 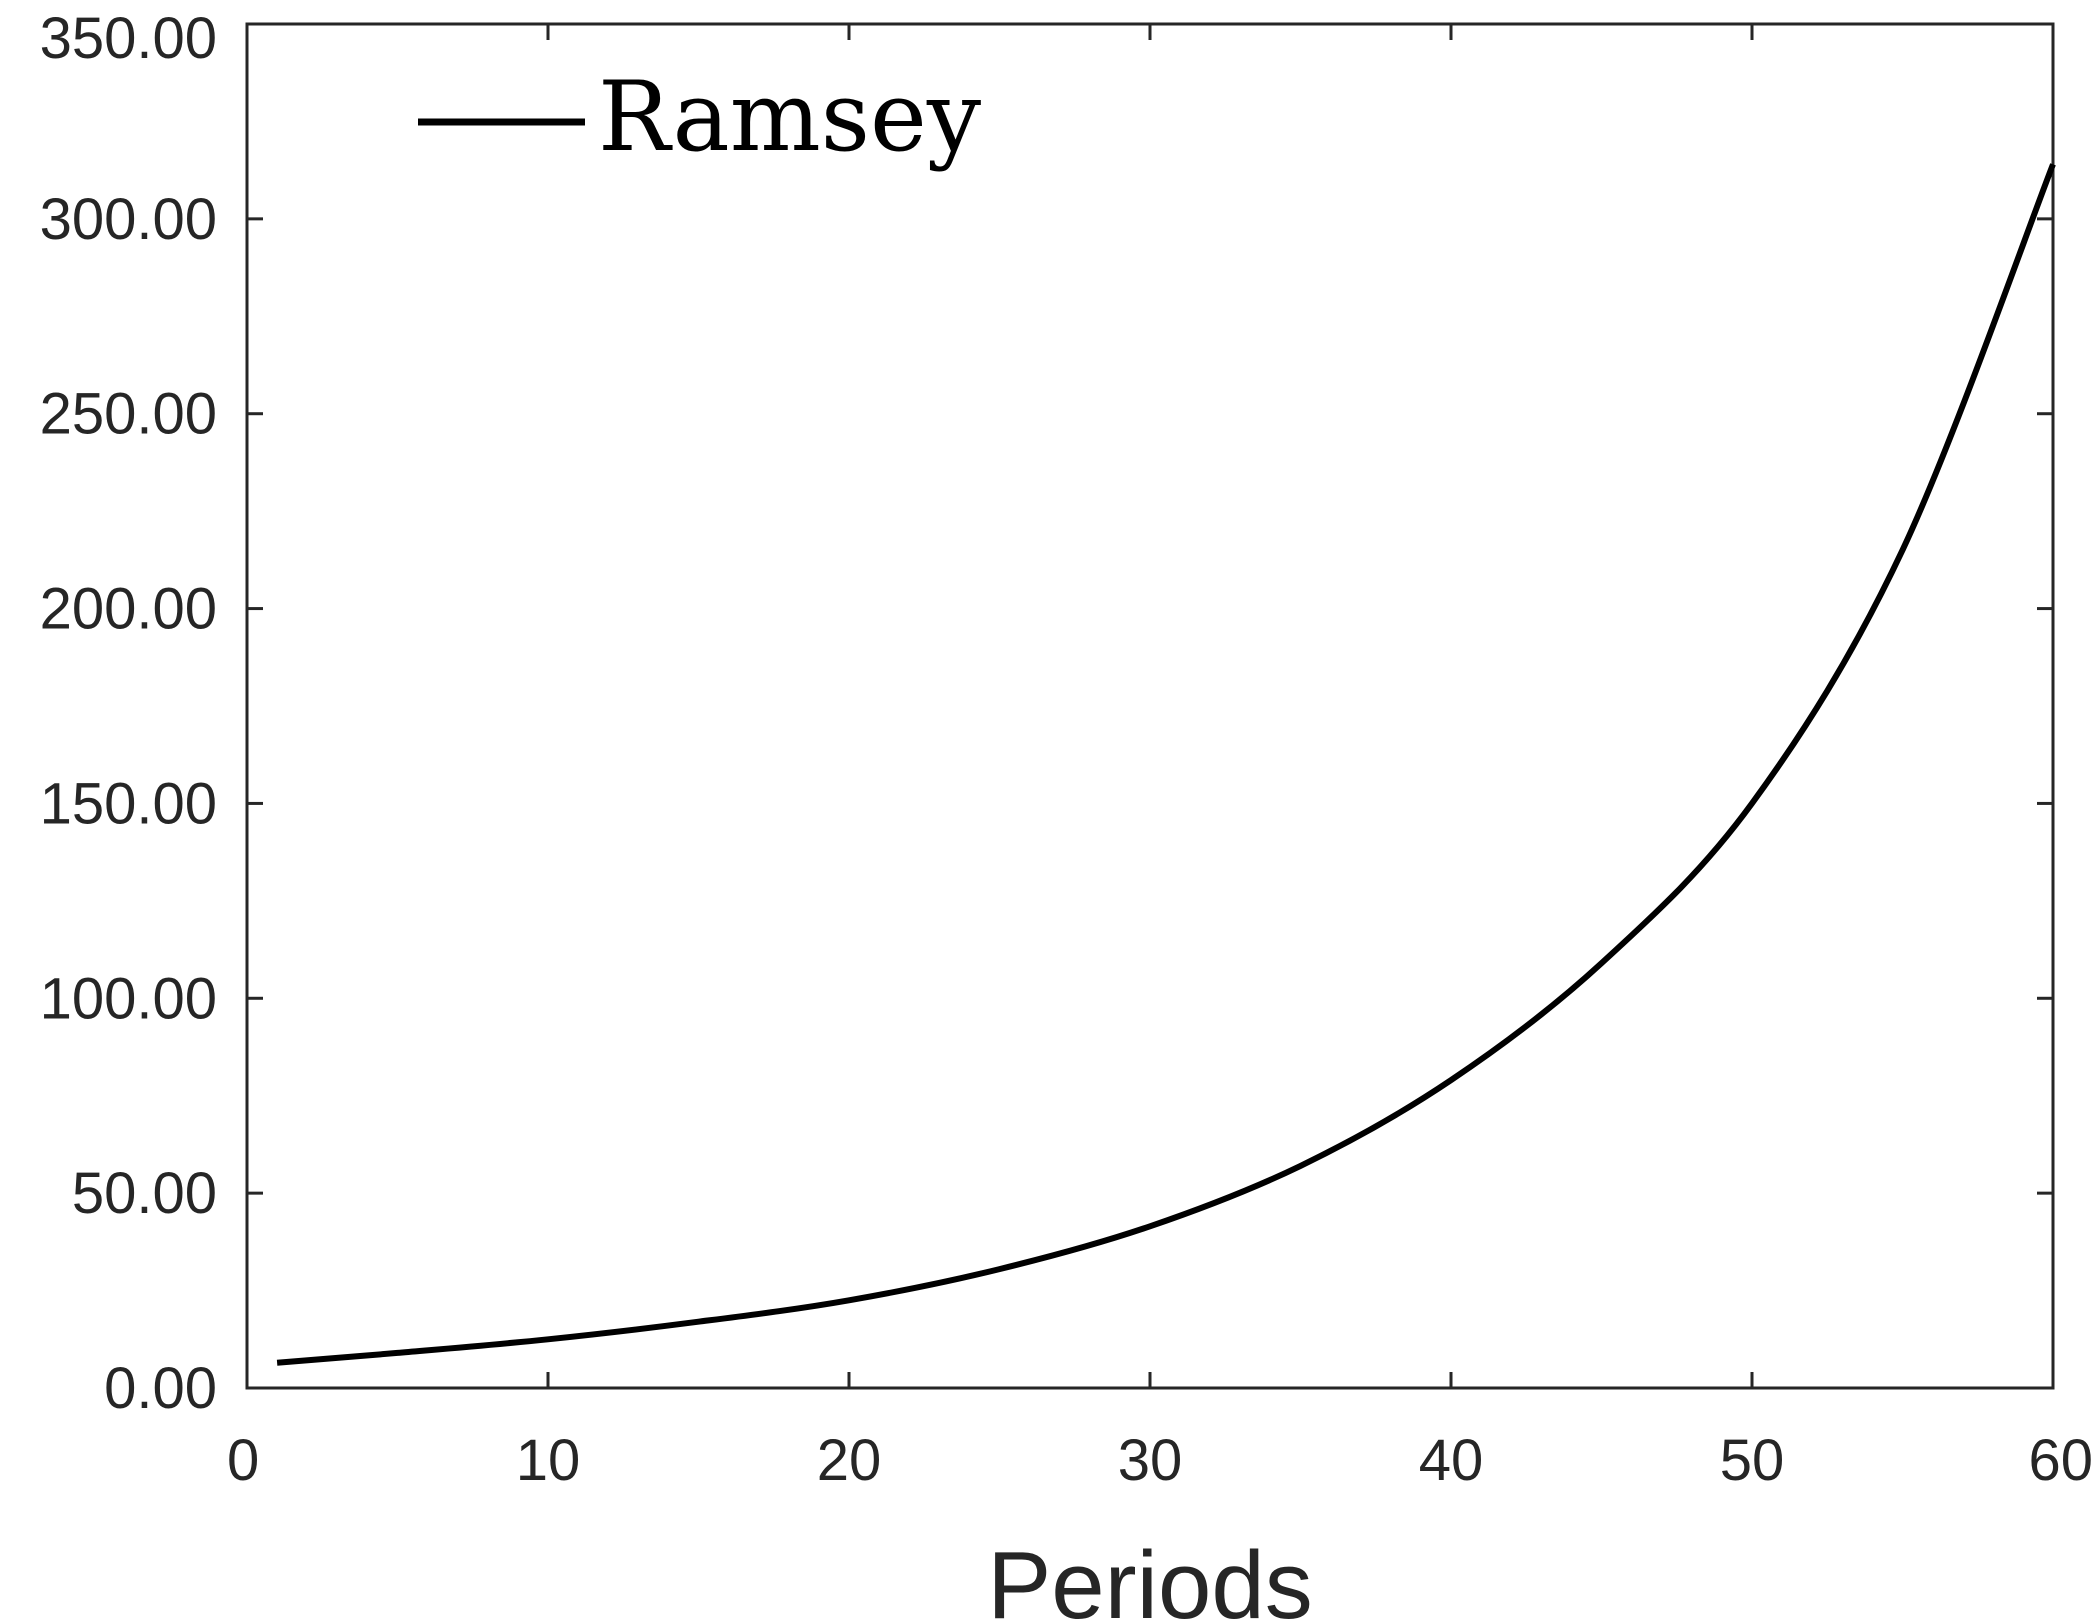 I want to click on x-axis-label: Periods, so click(x=1150, y=1577).